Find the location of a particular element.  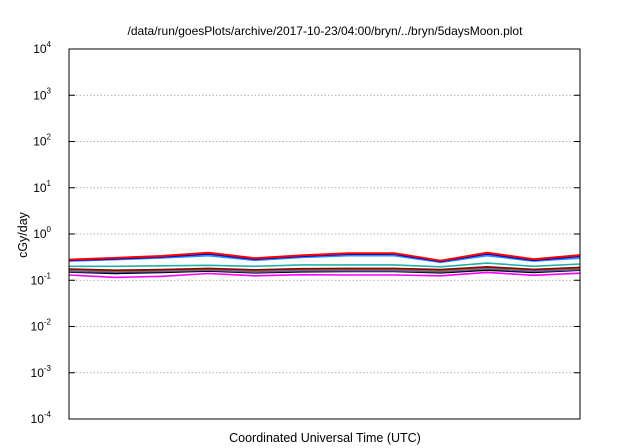

series-lines is located at coordinates (324, 265).